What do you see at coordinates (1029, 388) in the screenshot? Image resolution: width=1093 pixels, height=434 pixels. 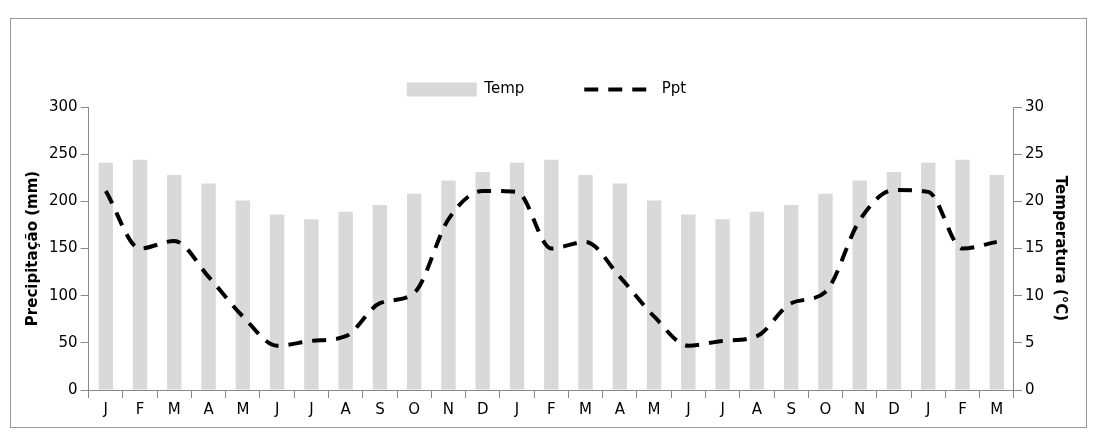 I see `y2-tick-label: 0` at bounding box center [1029, 388].